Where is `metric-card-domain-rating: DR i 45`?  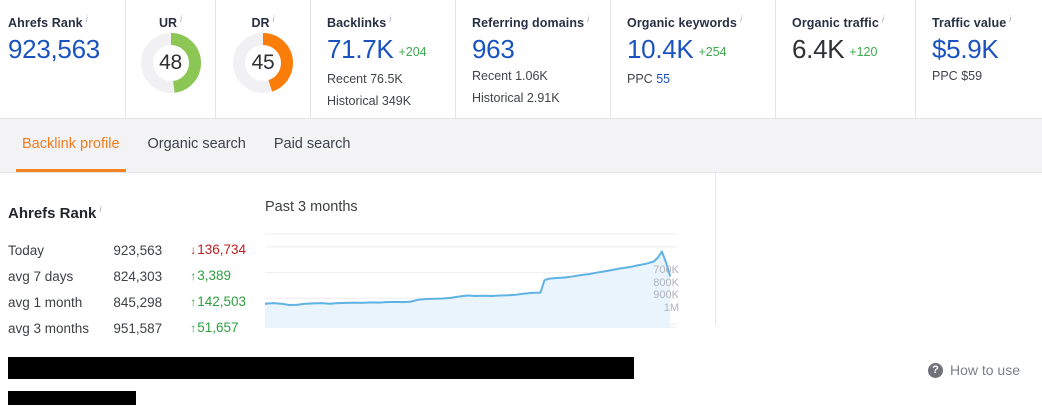
metric-card-domain-rating: DR i 45 is located at coordinates (262, 59).